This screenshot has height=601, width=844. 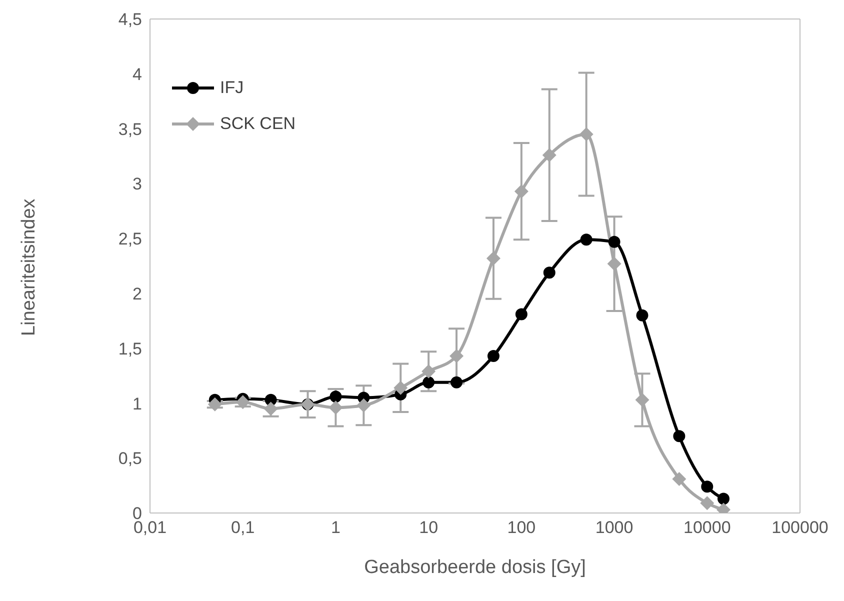 What do you see at coordinates (521, 528) in the screenshot?
I see `x-tick-label: 100` at bounding box center [521, 528].